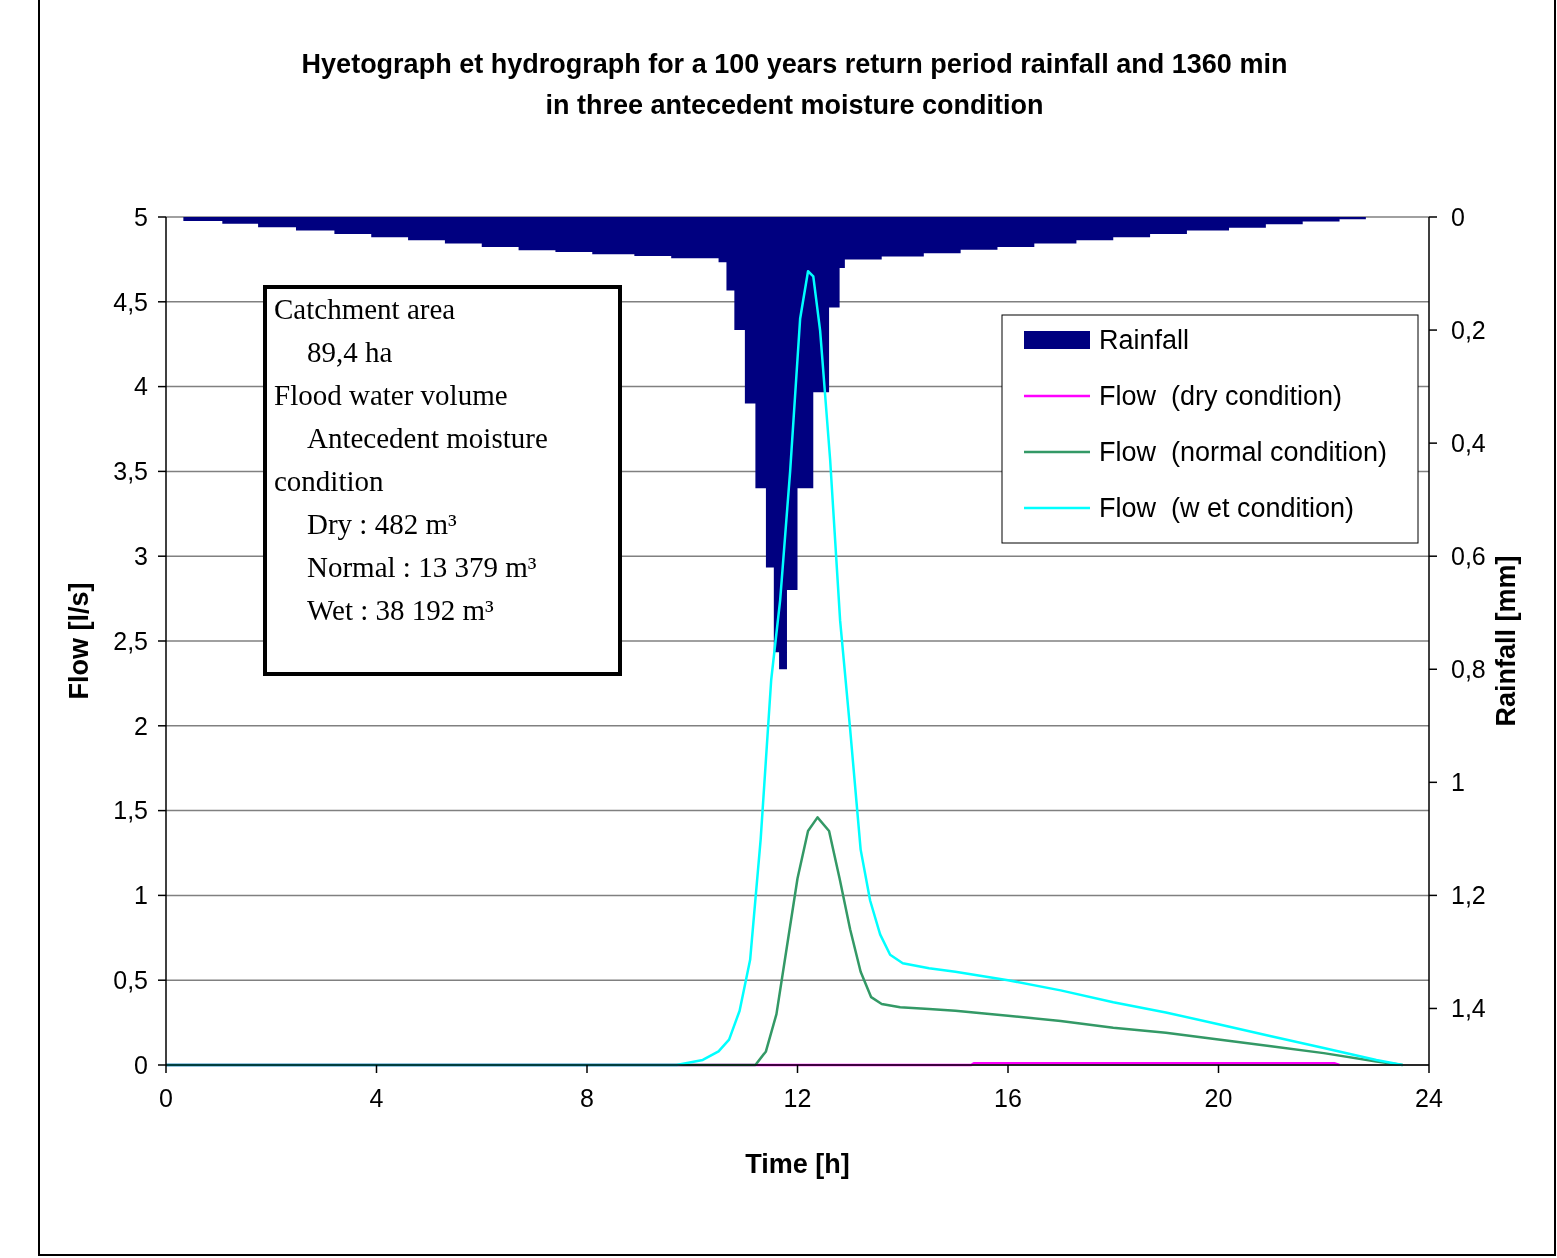 This screenshot has width=1557, height=1258. What do you see at coordinates (1468, 442) in the screenshot?
I see `y2-tick-label: 0,4` at bounding box center [1468, 442].